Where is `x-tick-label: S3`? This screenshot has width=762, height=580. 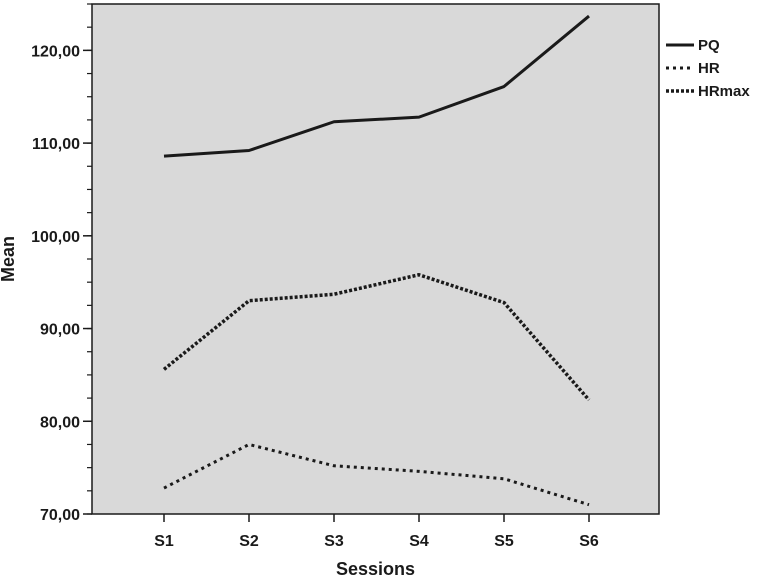 x-tick-label: S3 is located at coordinates (334, 541).